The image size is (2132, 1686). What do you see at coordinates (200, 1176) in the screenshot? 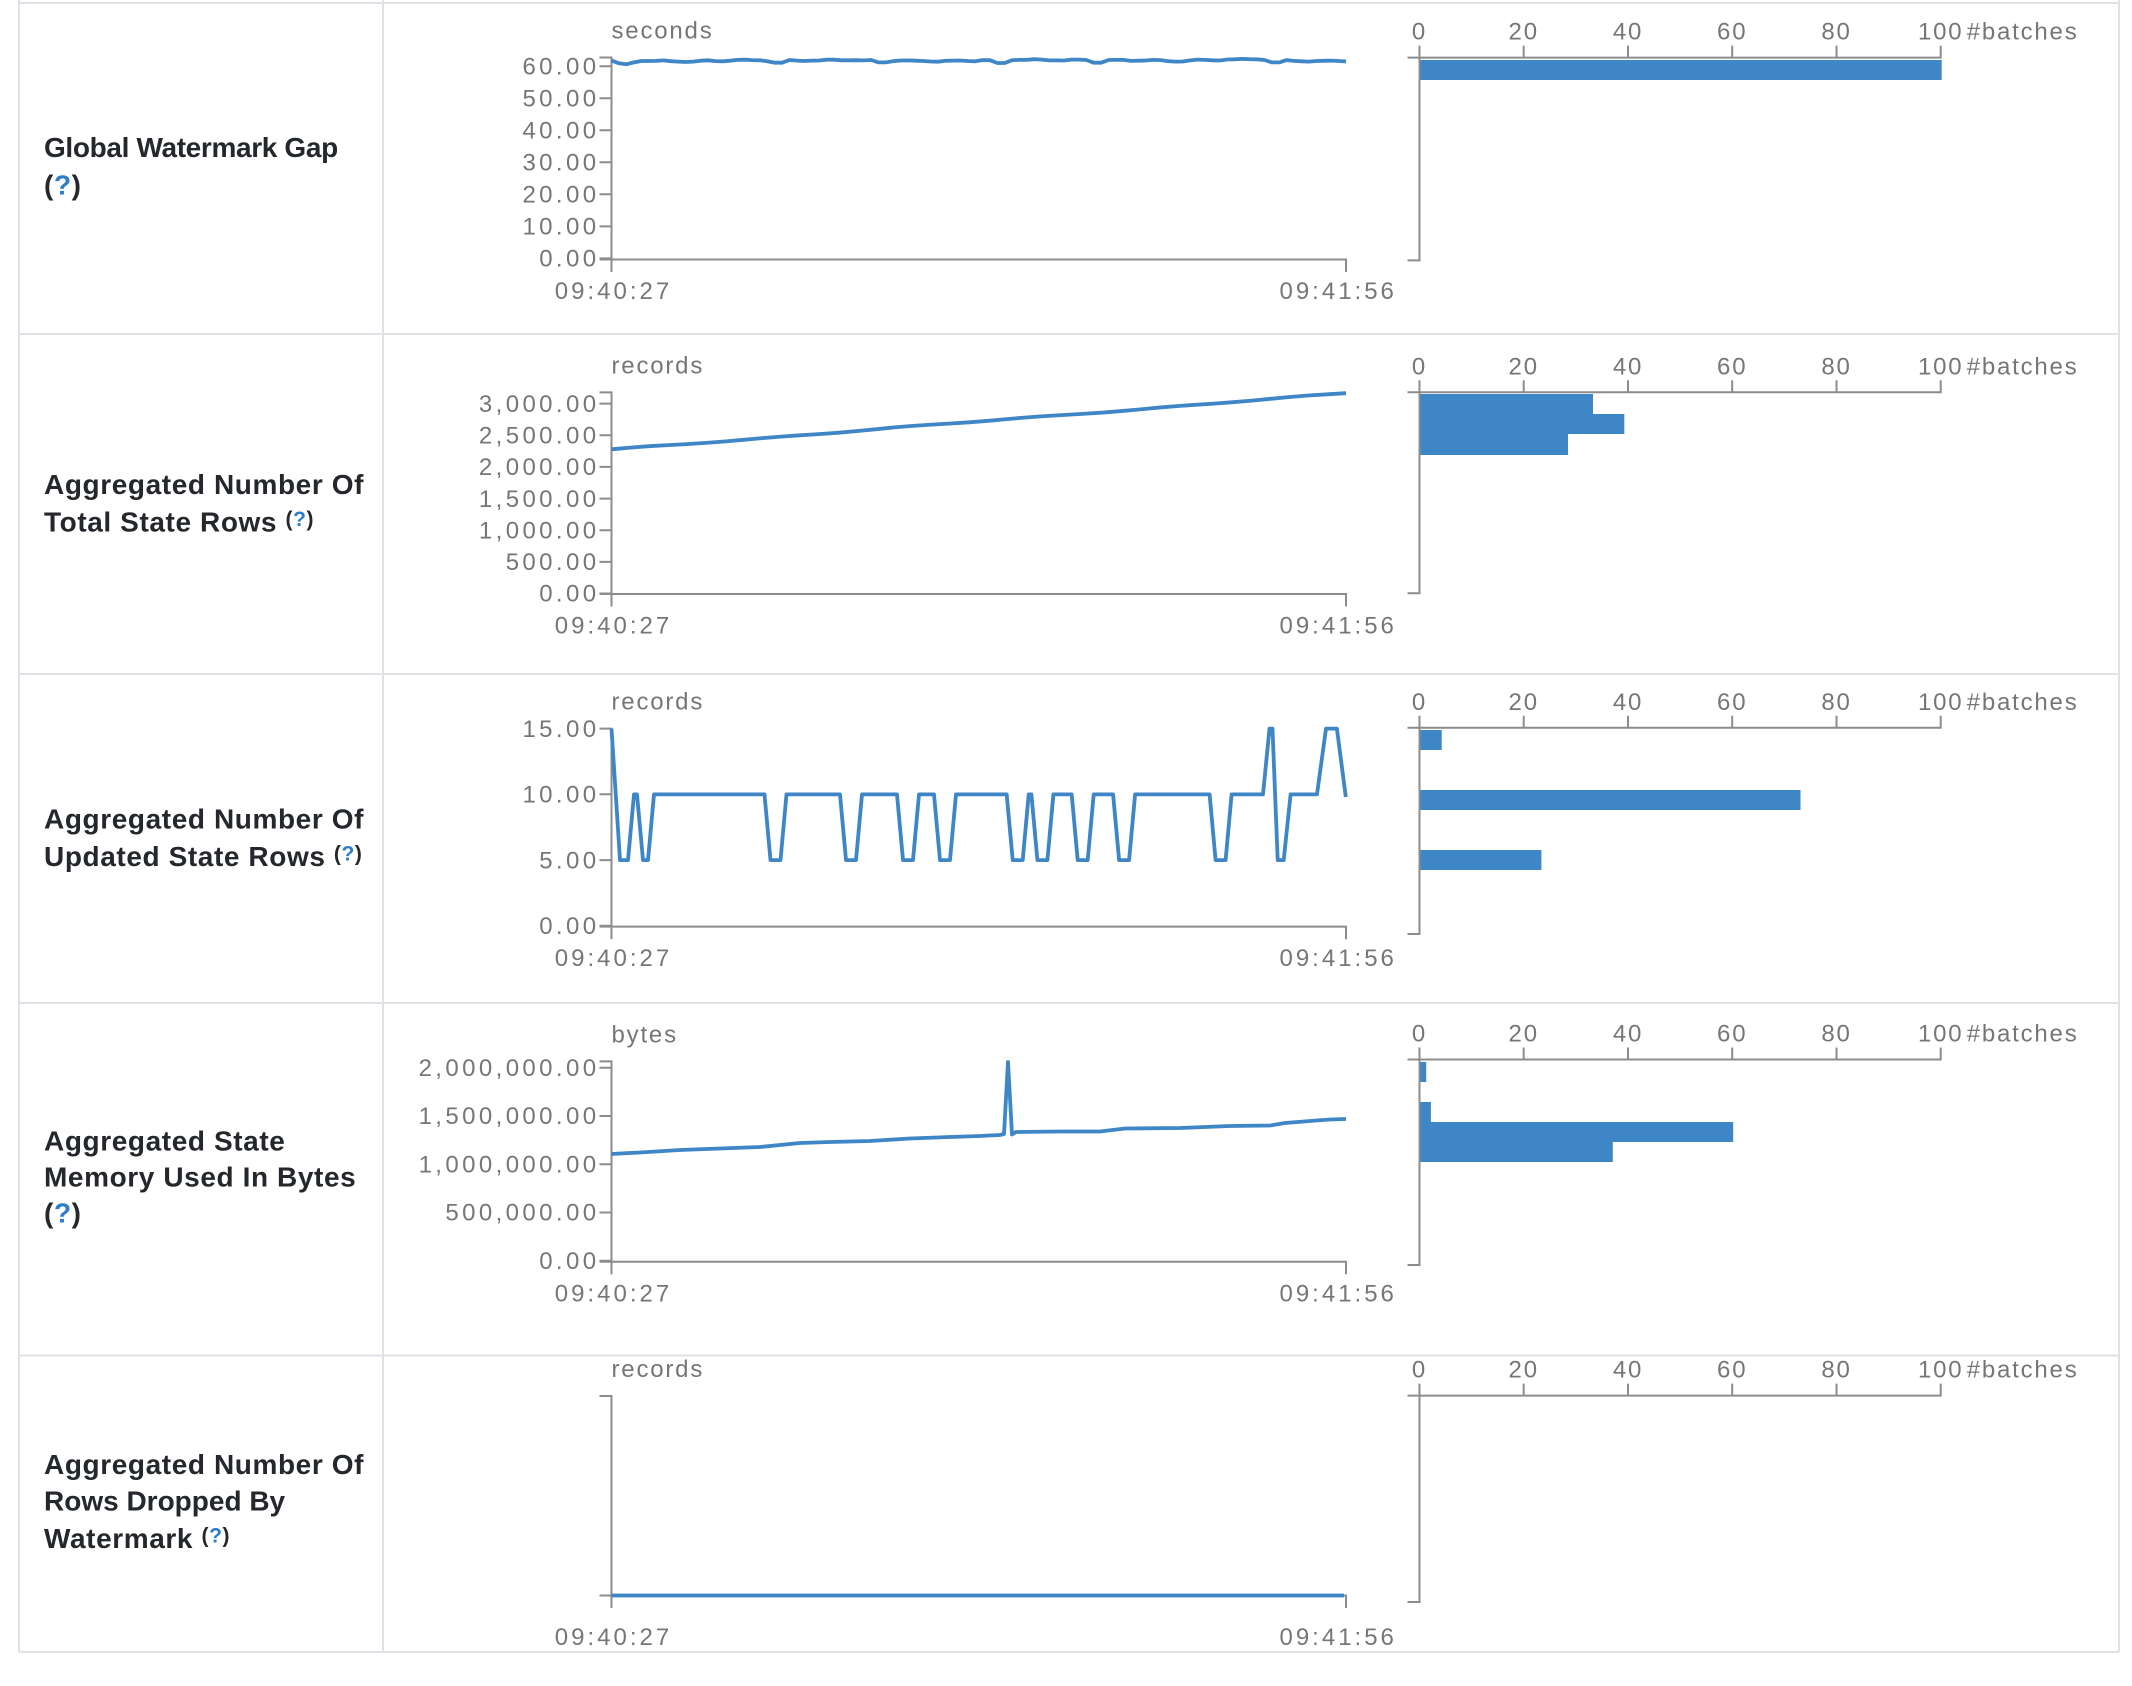
I see `svg-text: Memory Used In Bytes` at bounding box center [200, 1176].